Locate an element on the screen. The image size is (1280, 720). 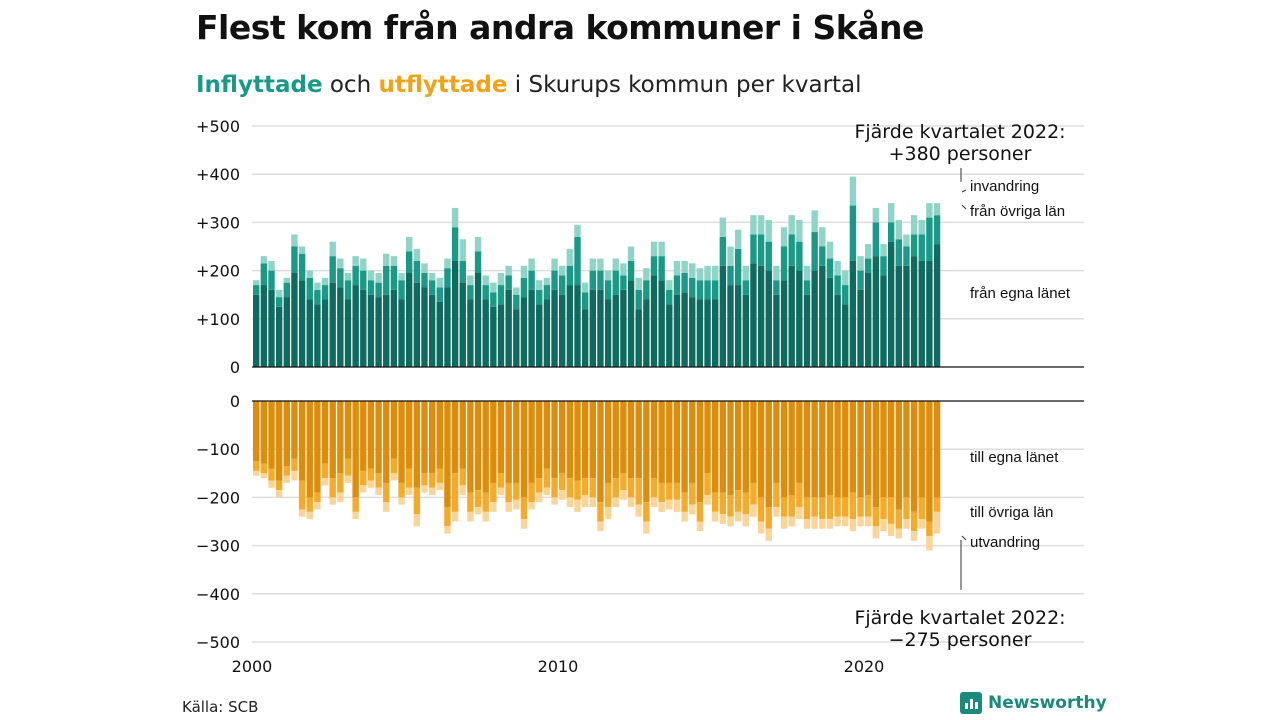
y-tick-label-lower: 0 is located at coordinates (235, 401).